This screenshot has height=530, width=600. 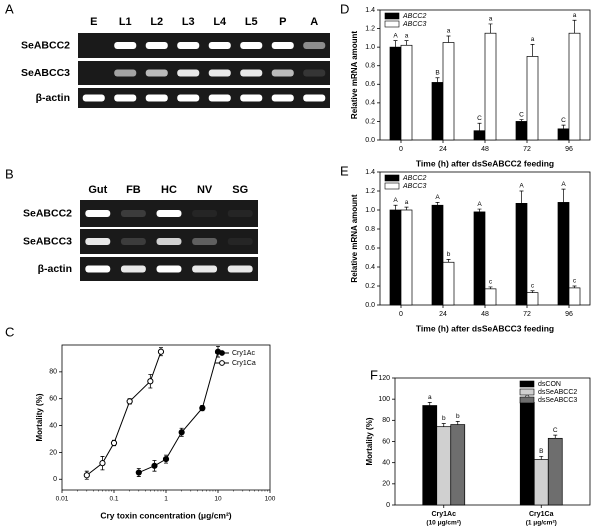 What do you see at coordinates (370, 47) in the screenshot?
I see `y-tick-label: 1.0` at bounding box center [370, 47].